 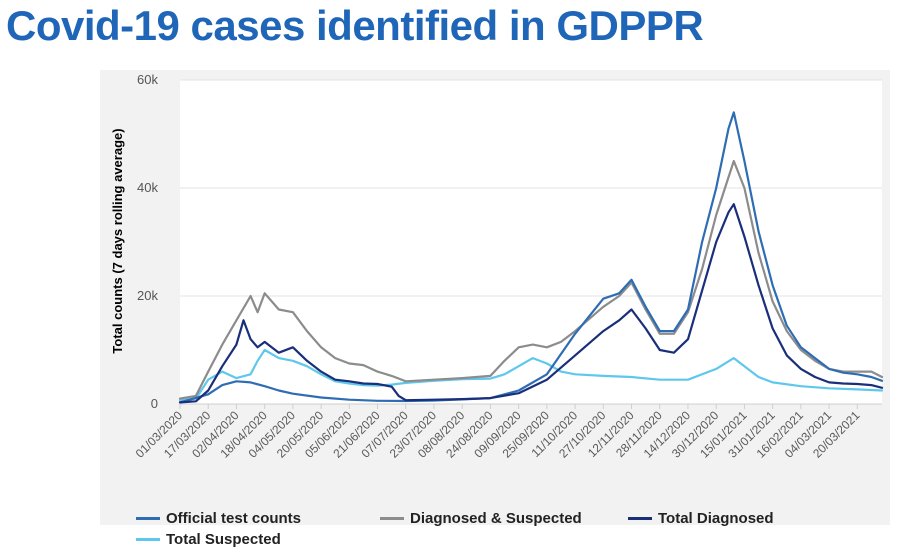 What do you see at coordinates (117, 240) in the screenshot?
I see `y-axis-label: Total counts (7 days rolling average)` at bounding box center [117, 240].